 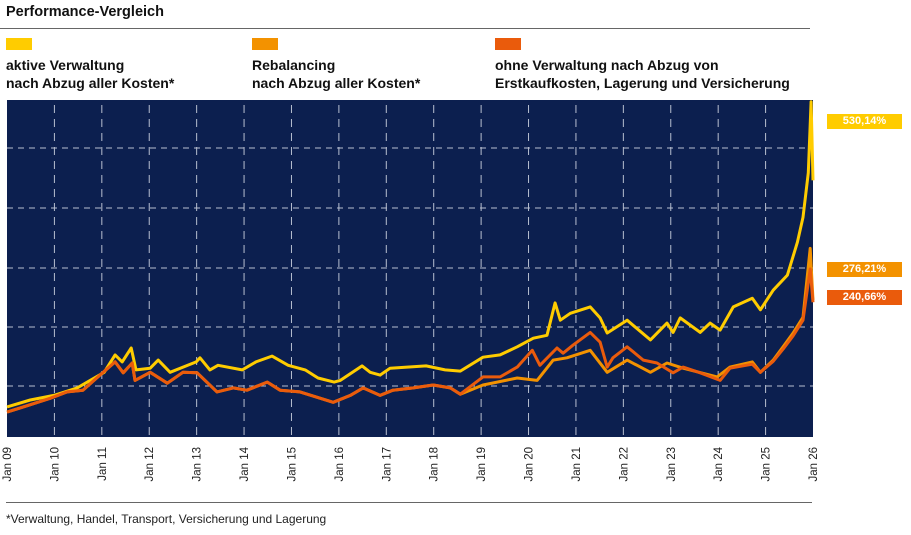 I want to click on legend-swatch-aktive-verwaltung, so click(x=19, y=44).